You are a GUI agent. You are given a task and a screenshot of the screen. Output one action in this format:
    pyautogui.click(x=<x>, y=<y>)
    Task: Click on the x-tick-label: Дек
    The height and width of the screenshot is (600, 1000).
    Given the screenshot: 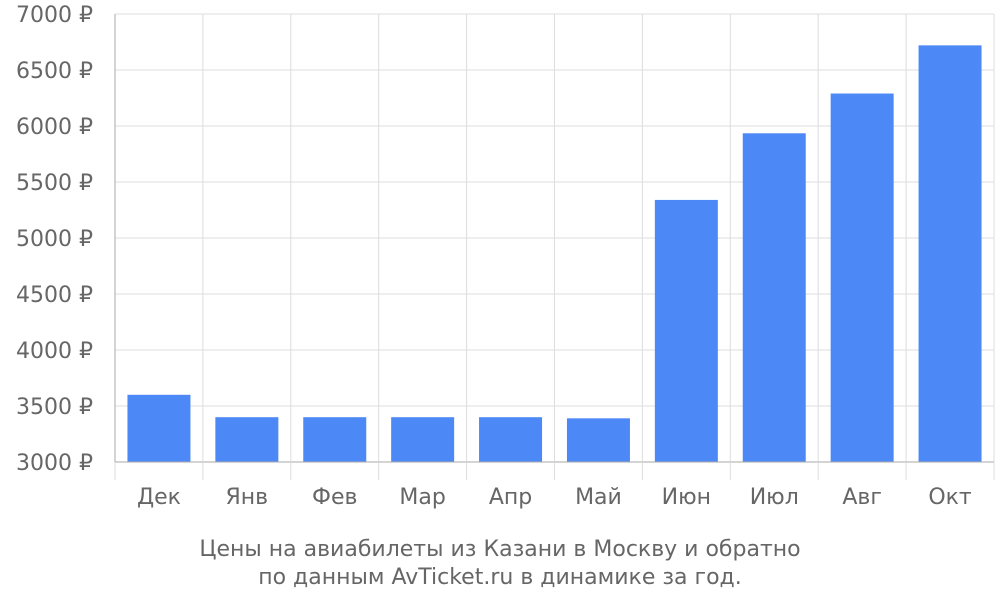 What is the action you would take?
    pyautogui.click(x=159, y=497)
    